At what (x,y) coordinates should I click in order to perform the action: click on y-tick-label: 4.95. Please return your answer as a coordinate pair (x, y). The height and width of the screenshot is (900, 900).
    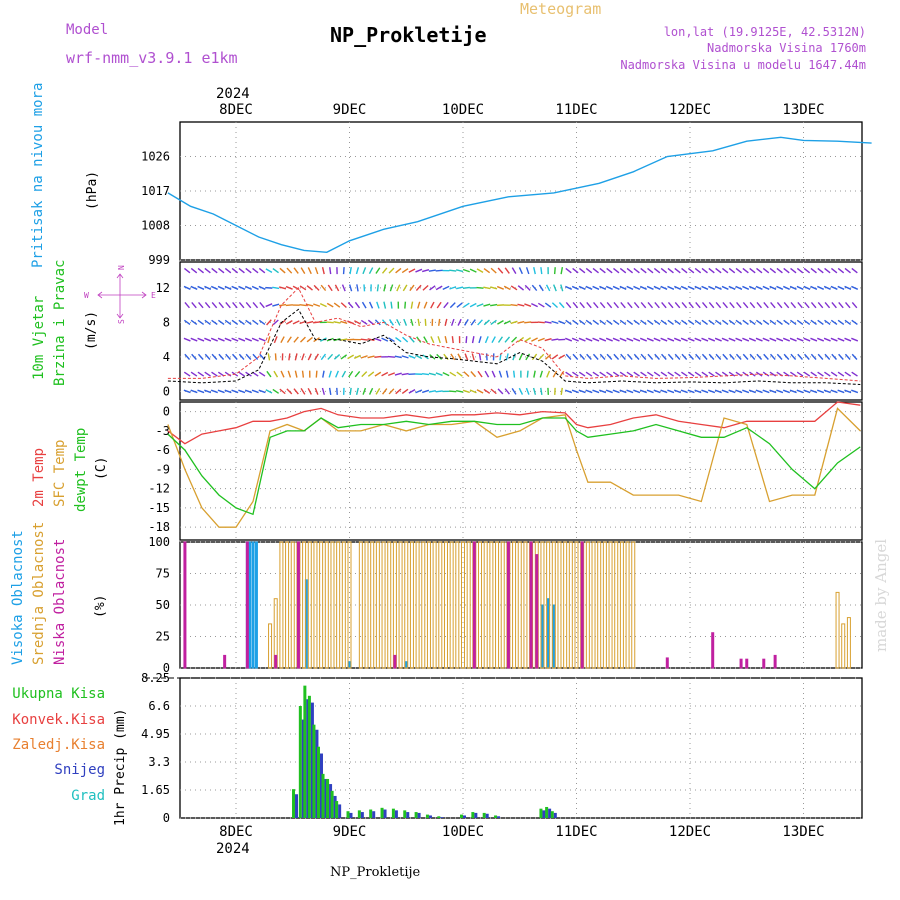
    Looking at the image, I should click on (155, 734).